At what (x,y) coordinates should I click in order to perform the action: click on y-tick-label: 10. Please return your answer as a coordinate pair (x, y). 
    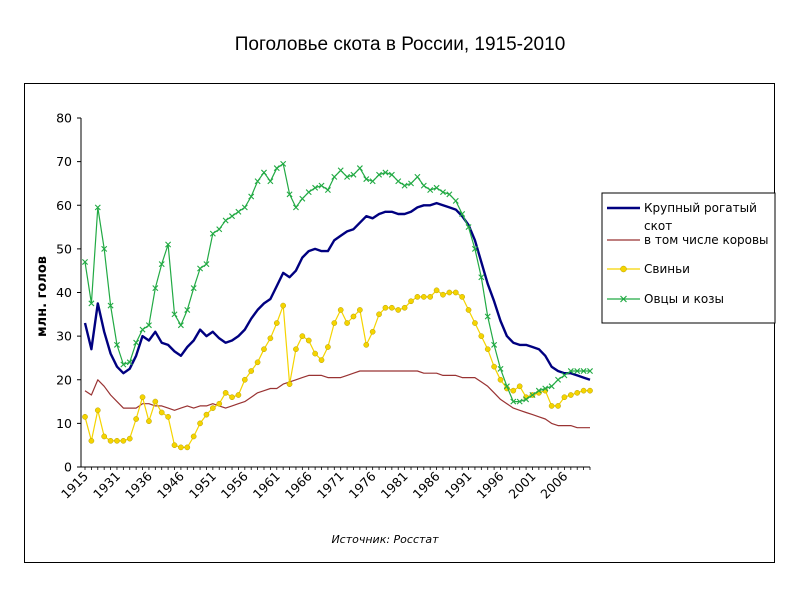
    Looking at the image, I should click on (64, 423).